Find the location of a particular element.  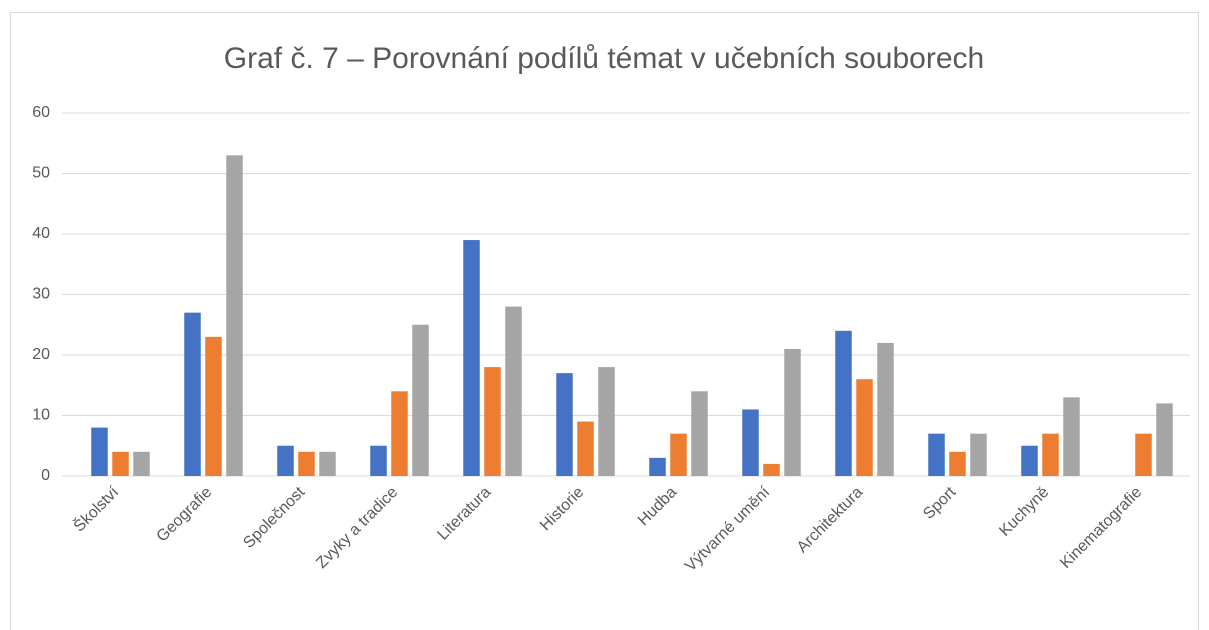

y-tick-label: 0 is located at coordinates (45, 475).